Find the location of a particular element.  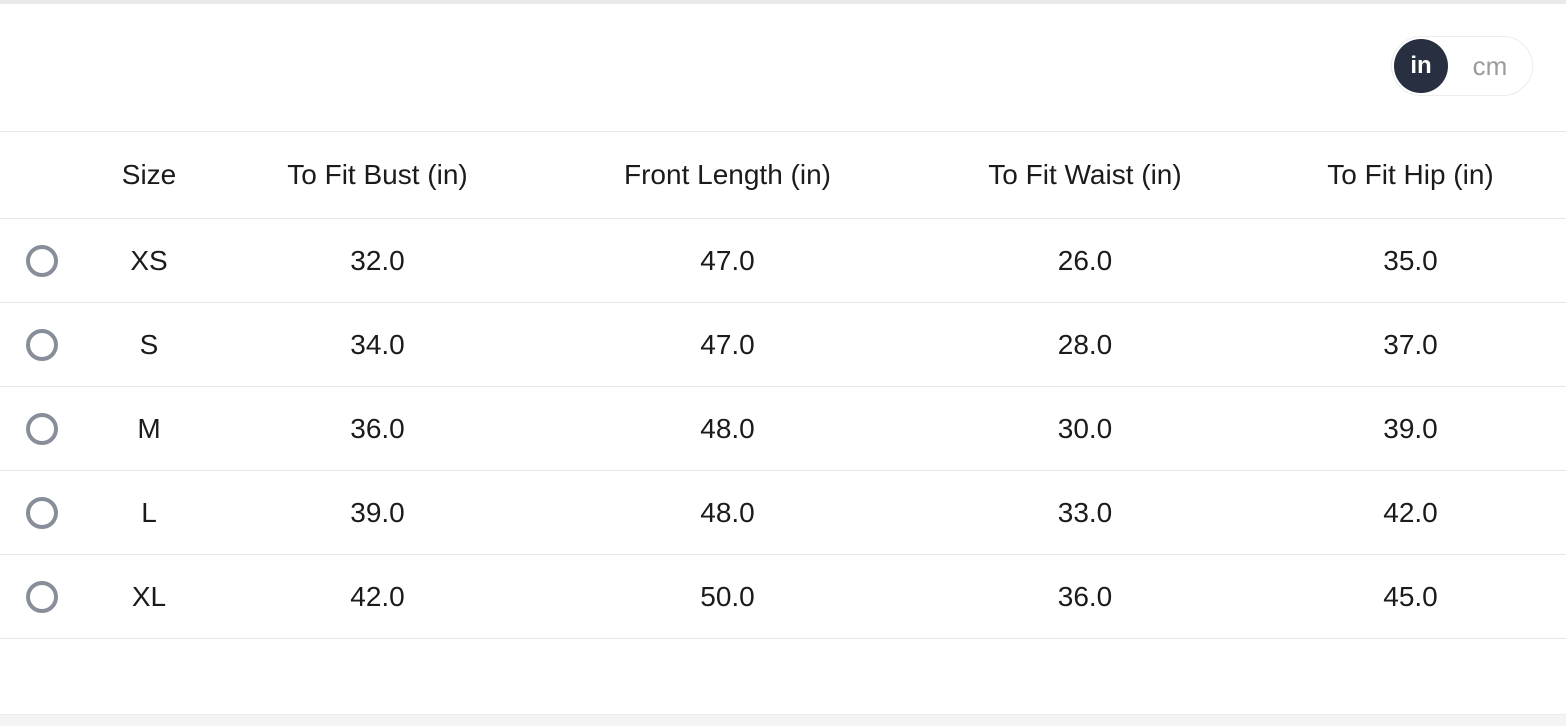

table-row: XL 42.0 50.0 36.0 45.0 is located at coordinates (783, 597).